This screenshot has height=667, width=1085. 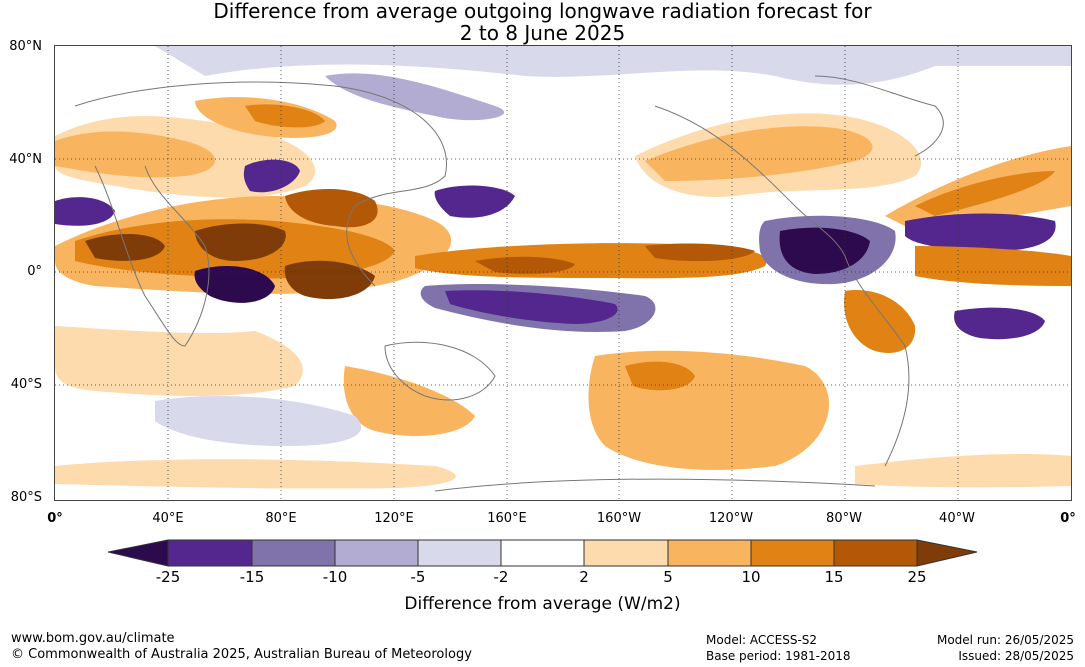 I want to click on region-arabian-sea-brown, so click(x=240, y=242).